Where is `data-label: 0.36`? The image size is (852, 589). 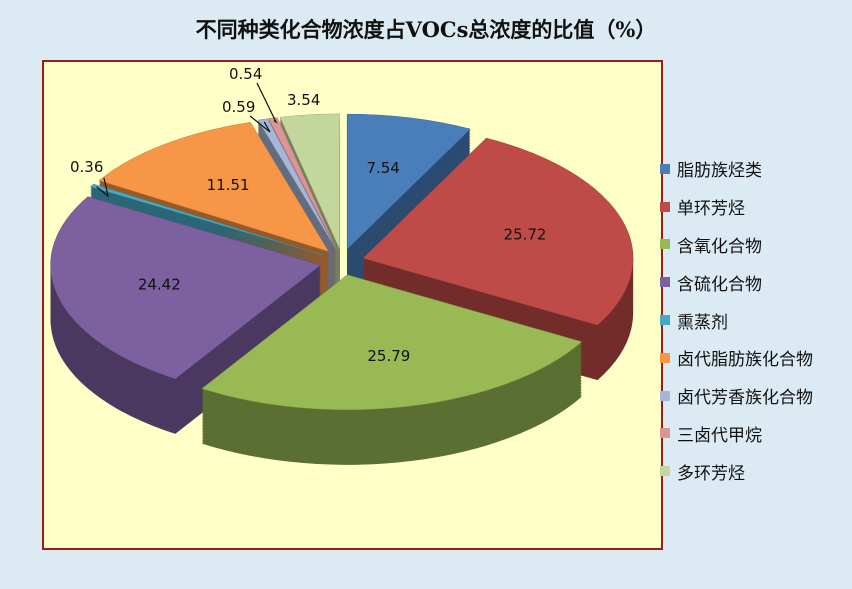 data-label: 0.36 is located at coordinates (86, 167).